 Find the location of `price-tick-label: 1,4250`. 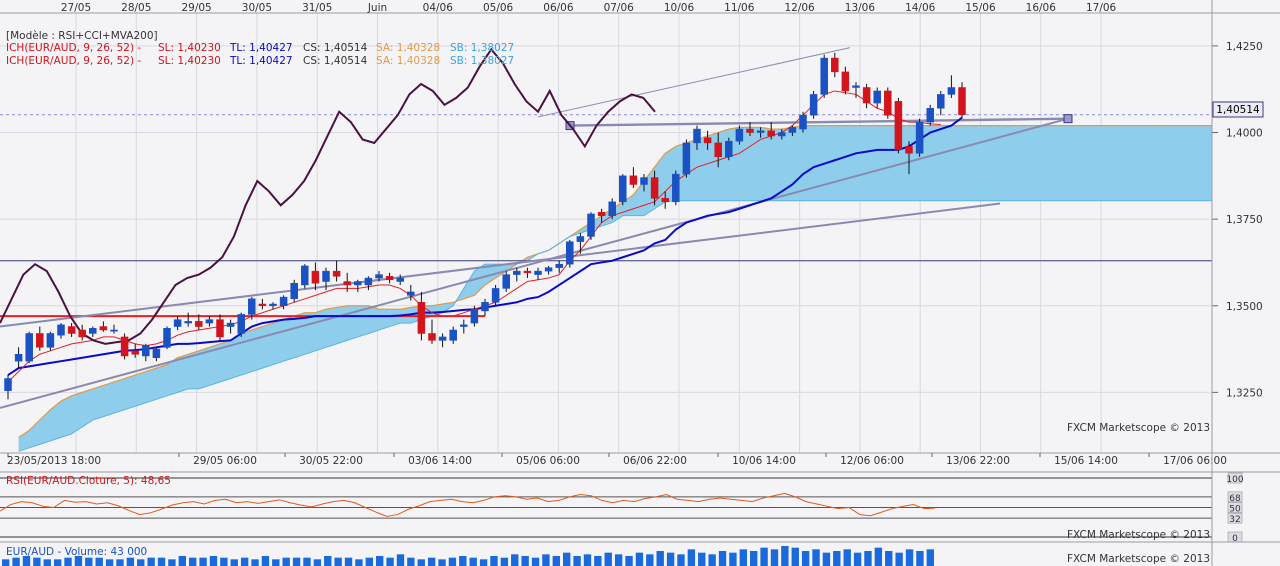

price-tick-label: 1,4250 is located at coordinates (1244, 47).